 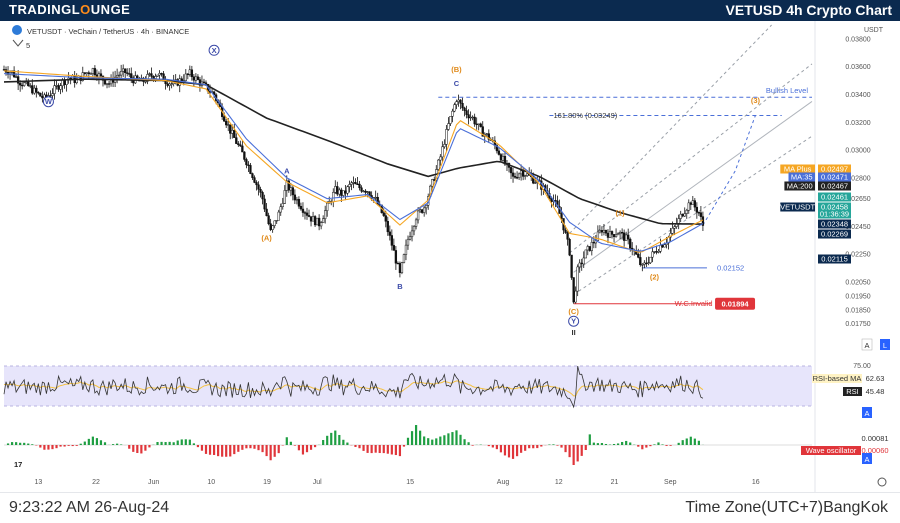 What do you see at coordinates (857, 283) in the screenshot?
I see `y-tick-label: 0.02050` at bounding box center [857, 283].